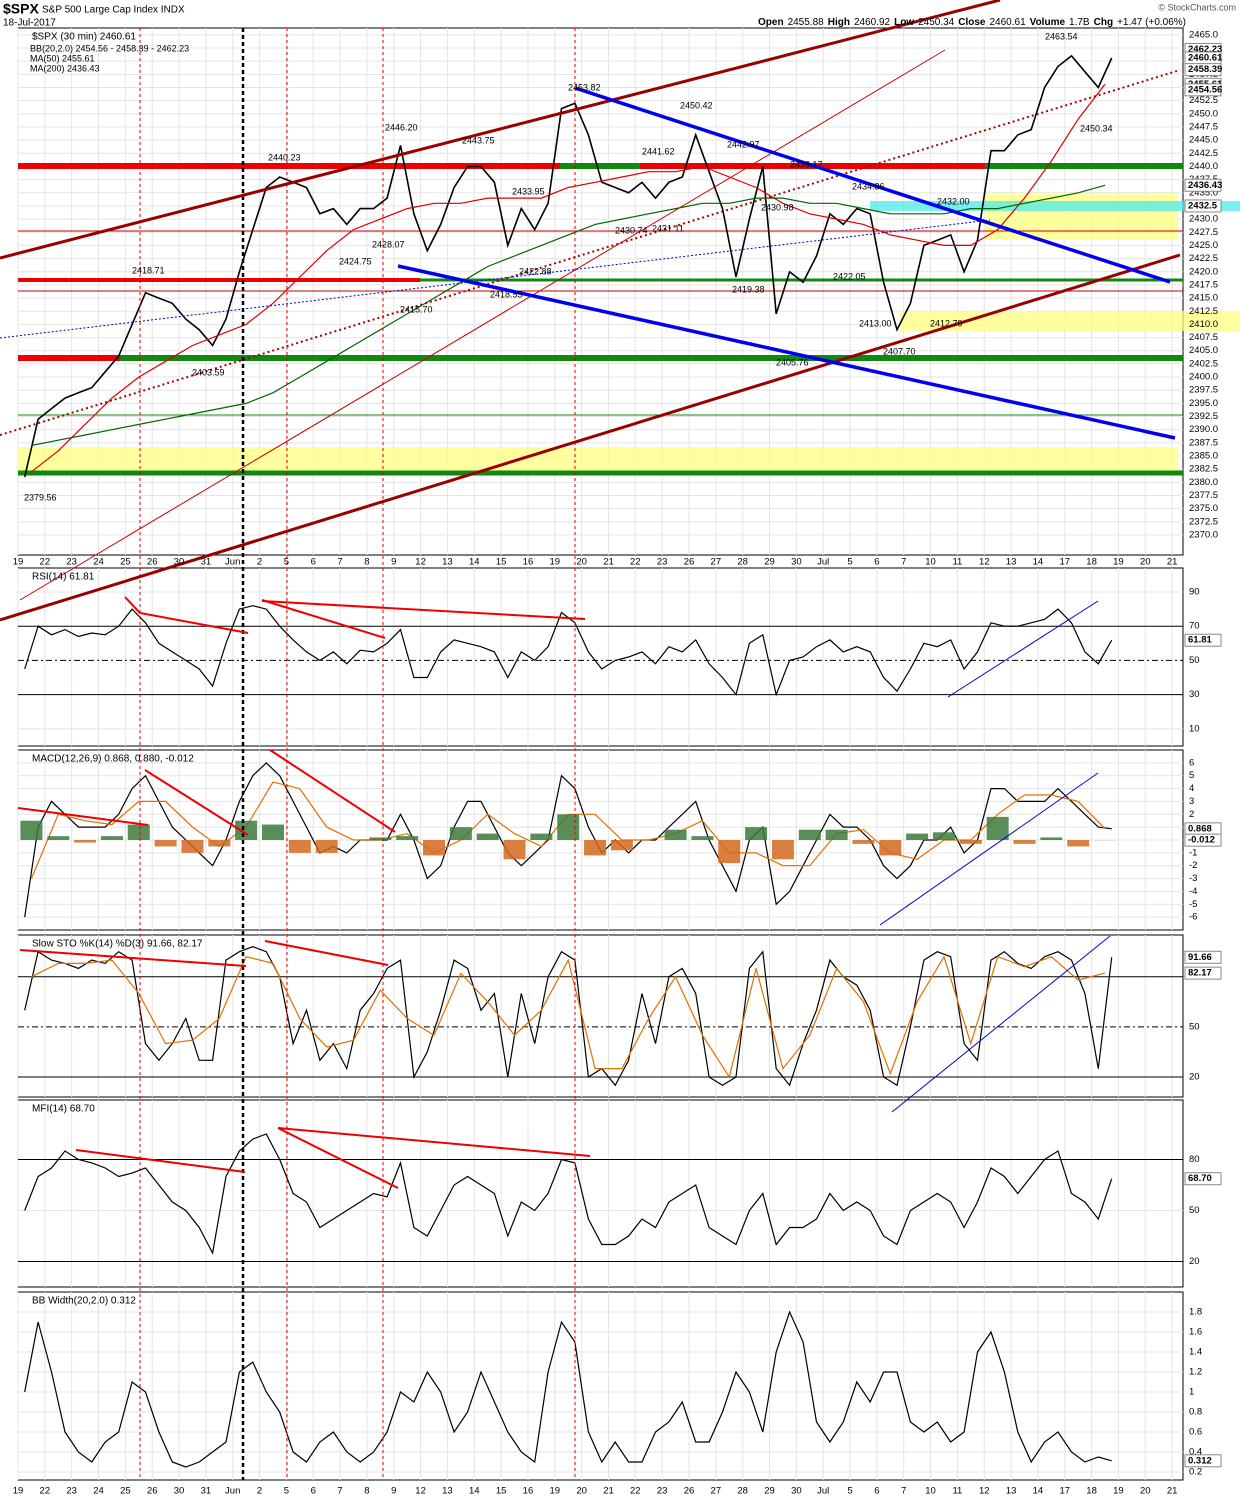 The width and height of the screenshot is (1240, 1501). What do you see at coordinates (1193, 878) in the screenshot?
I see `y-tick-label: -3` at bounding box center [1193, 878].